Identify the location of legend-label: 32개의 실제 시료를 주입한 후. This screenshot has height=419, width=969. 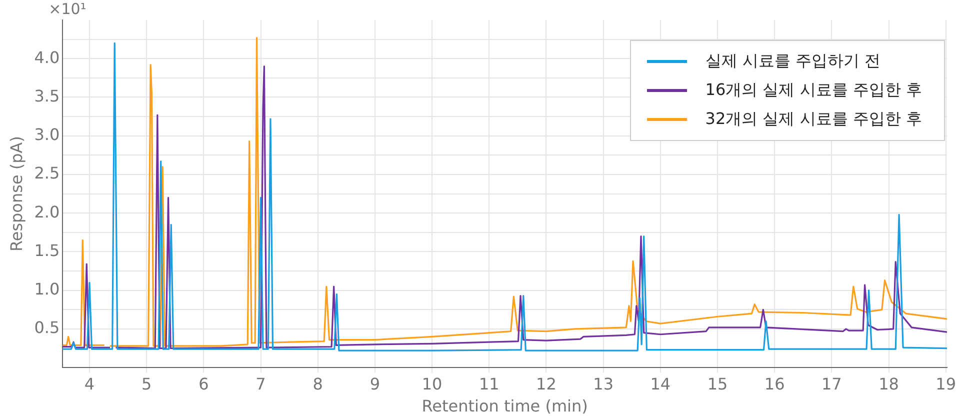
(813, 119).